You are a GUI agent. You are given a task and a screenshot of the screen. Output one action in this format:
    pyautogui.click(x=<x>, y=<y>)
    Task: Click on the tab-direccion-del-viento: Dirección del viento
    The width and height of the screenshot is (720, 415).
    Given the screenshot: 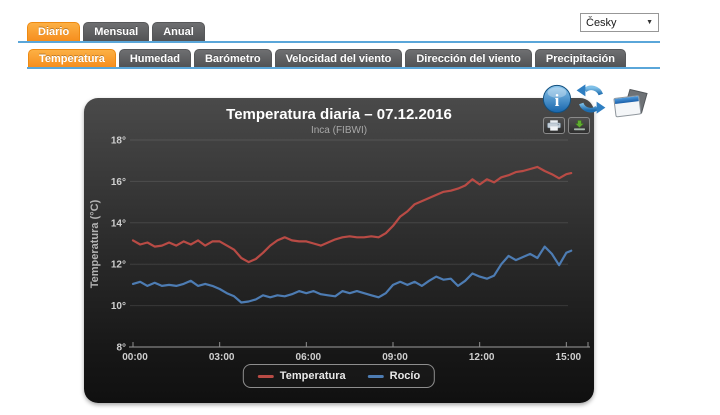 What is the action you would take?
    pyautogui.click(x=468, y=58)
    